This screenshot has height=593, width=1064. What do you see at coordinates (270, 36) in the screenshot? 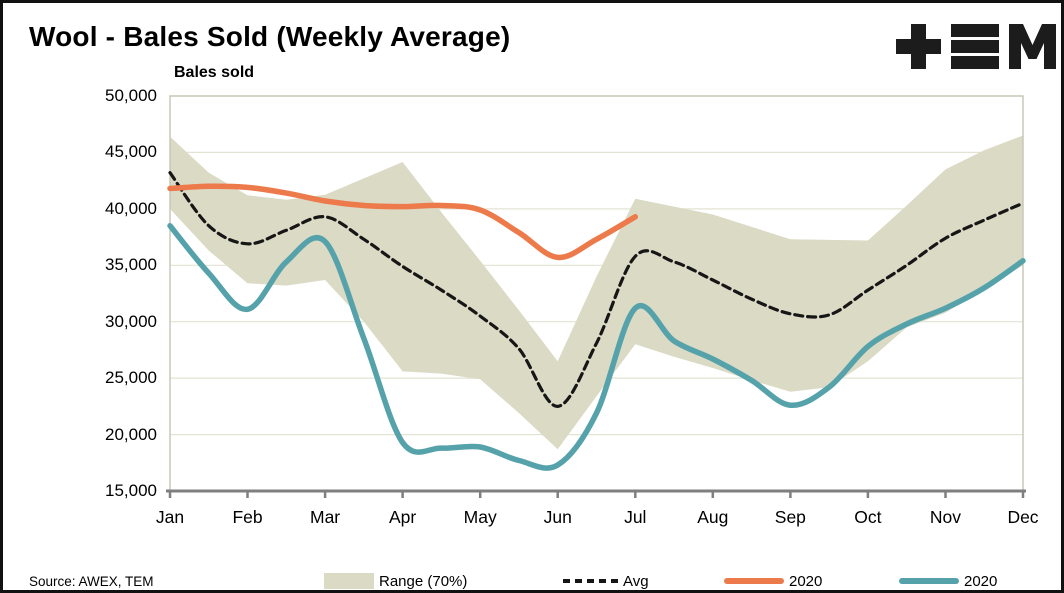
I see `chart-title: Wool - Bales Sold (Weekly Average)` at bounding box center [270, 36].